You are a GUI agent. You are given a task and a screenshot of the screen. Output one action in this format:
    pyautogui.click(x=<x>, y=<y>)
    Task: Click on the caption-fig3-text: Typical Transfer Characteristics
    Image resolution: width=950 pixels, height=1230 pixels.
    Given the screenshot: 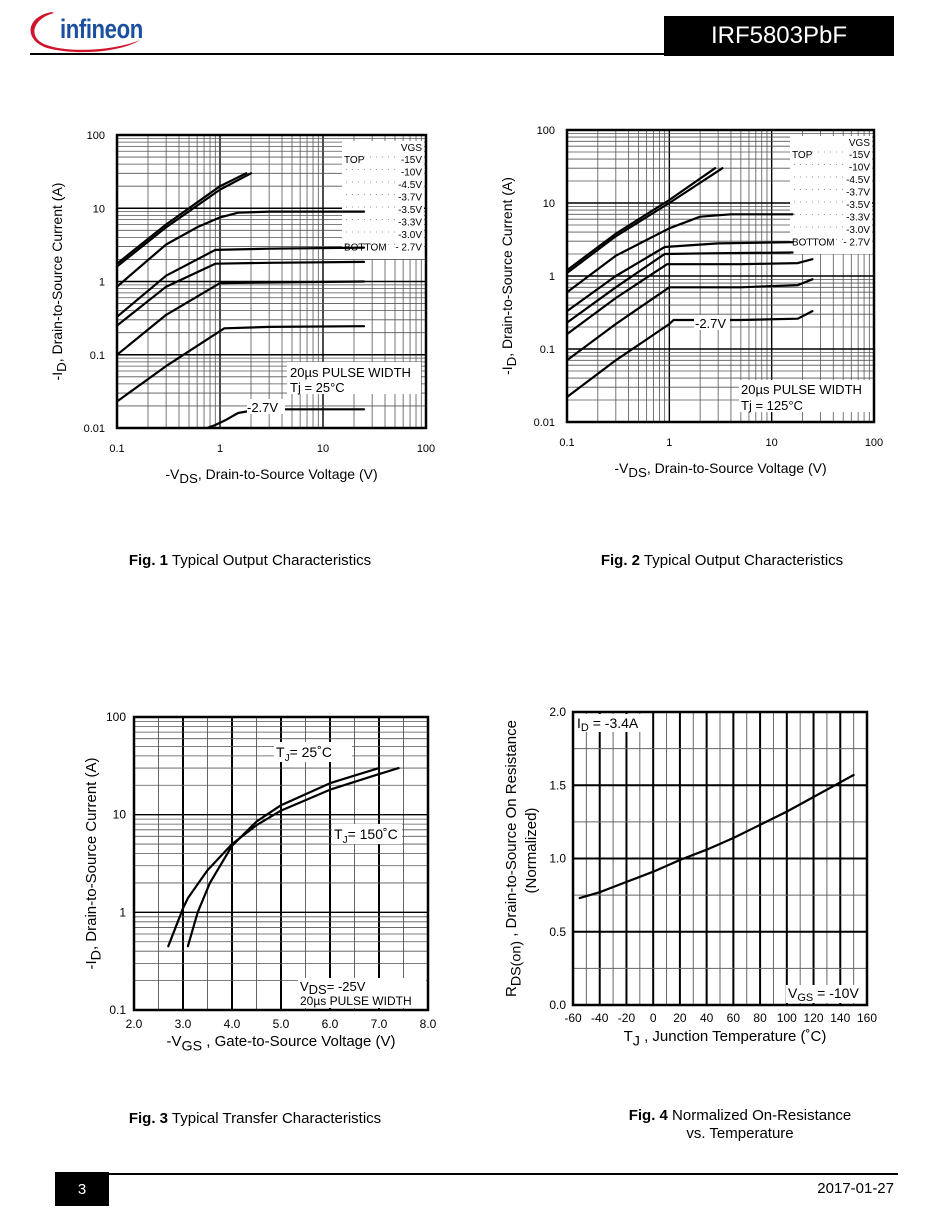 What is the action you would take?
    pyautogui.click(x=276, y=1118)
    